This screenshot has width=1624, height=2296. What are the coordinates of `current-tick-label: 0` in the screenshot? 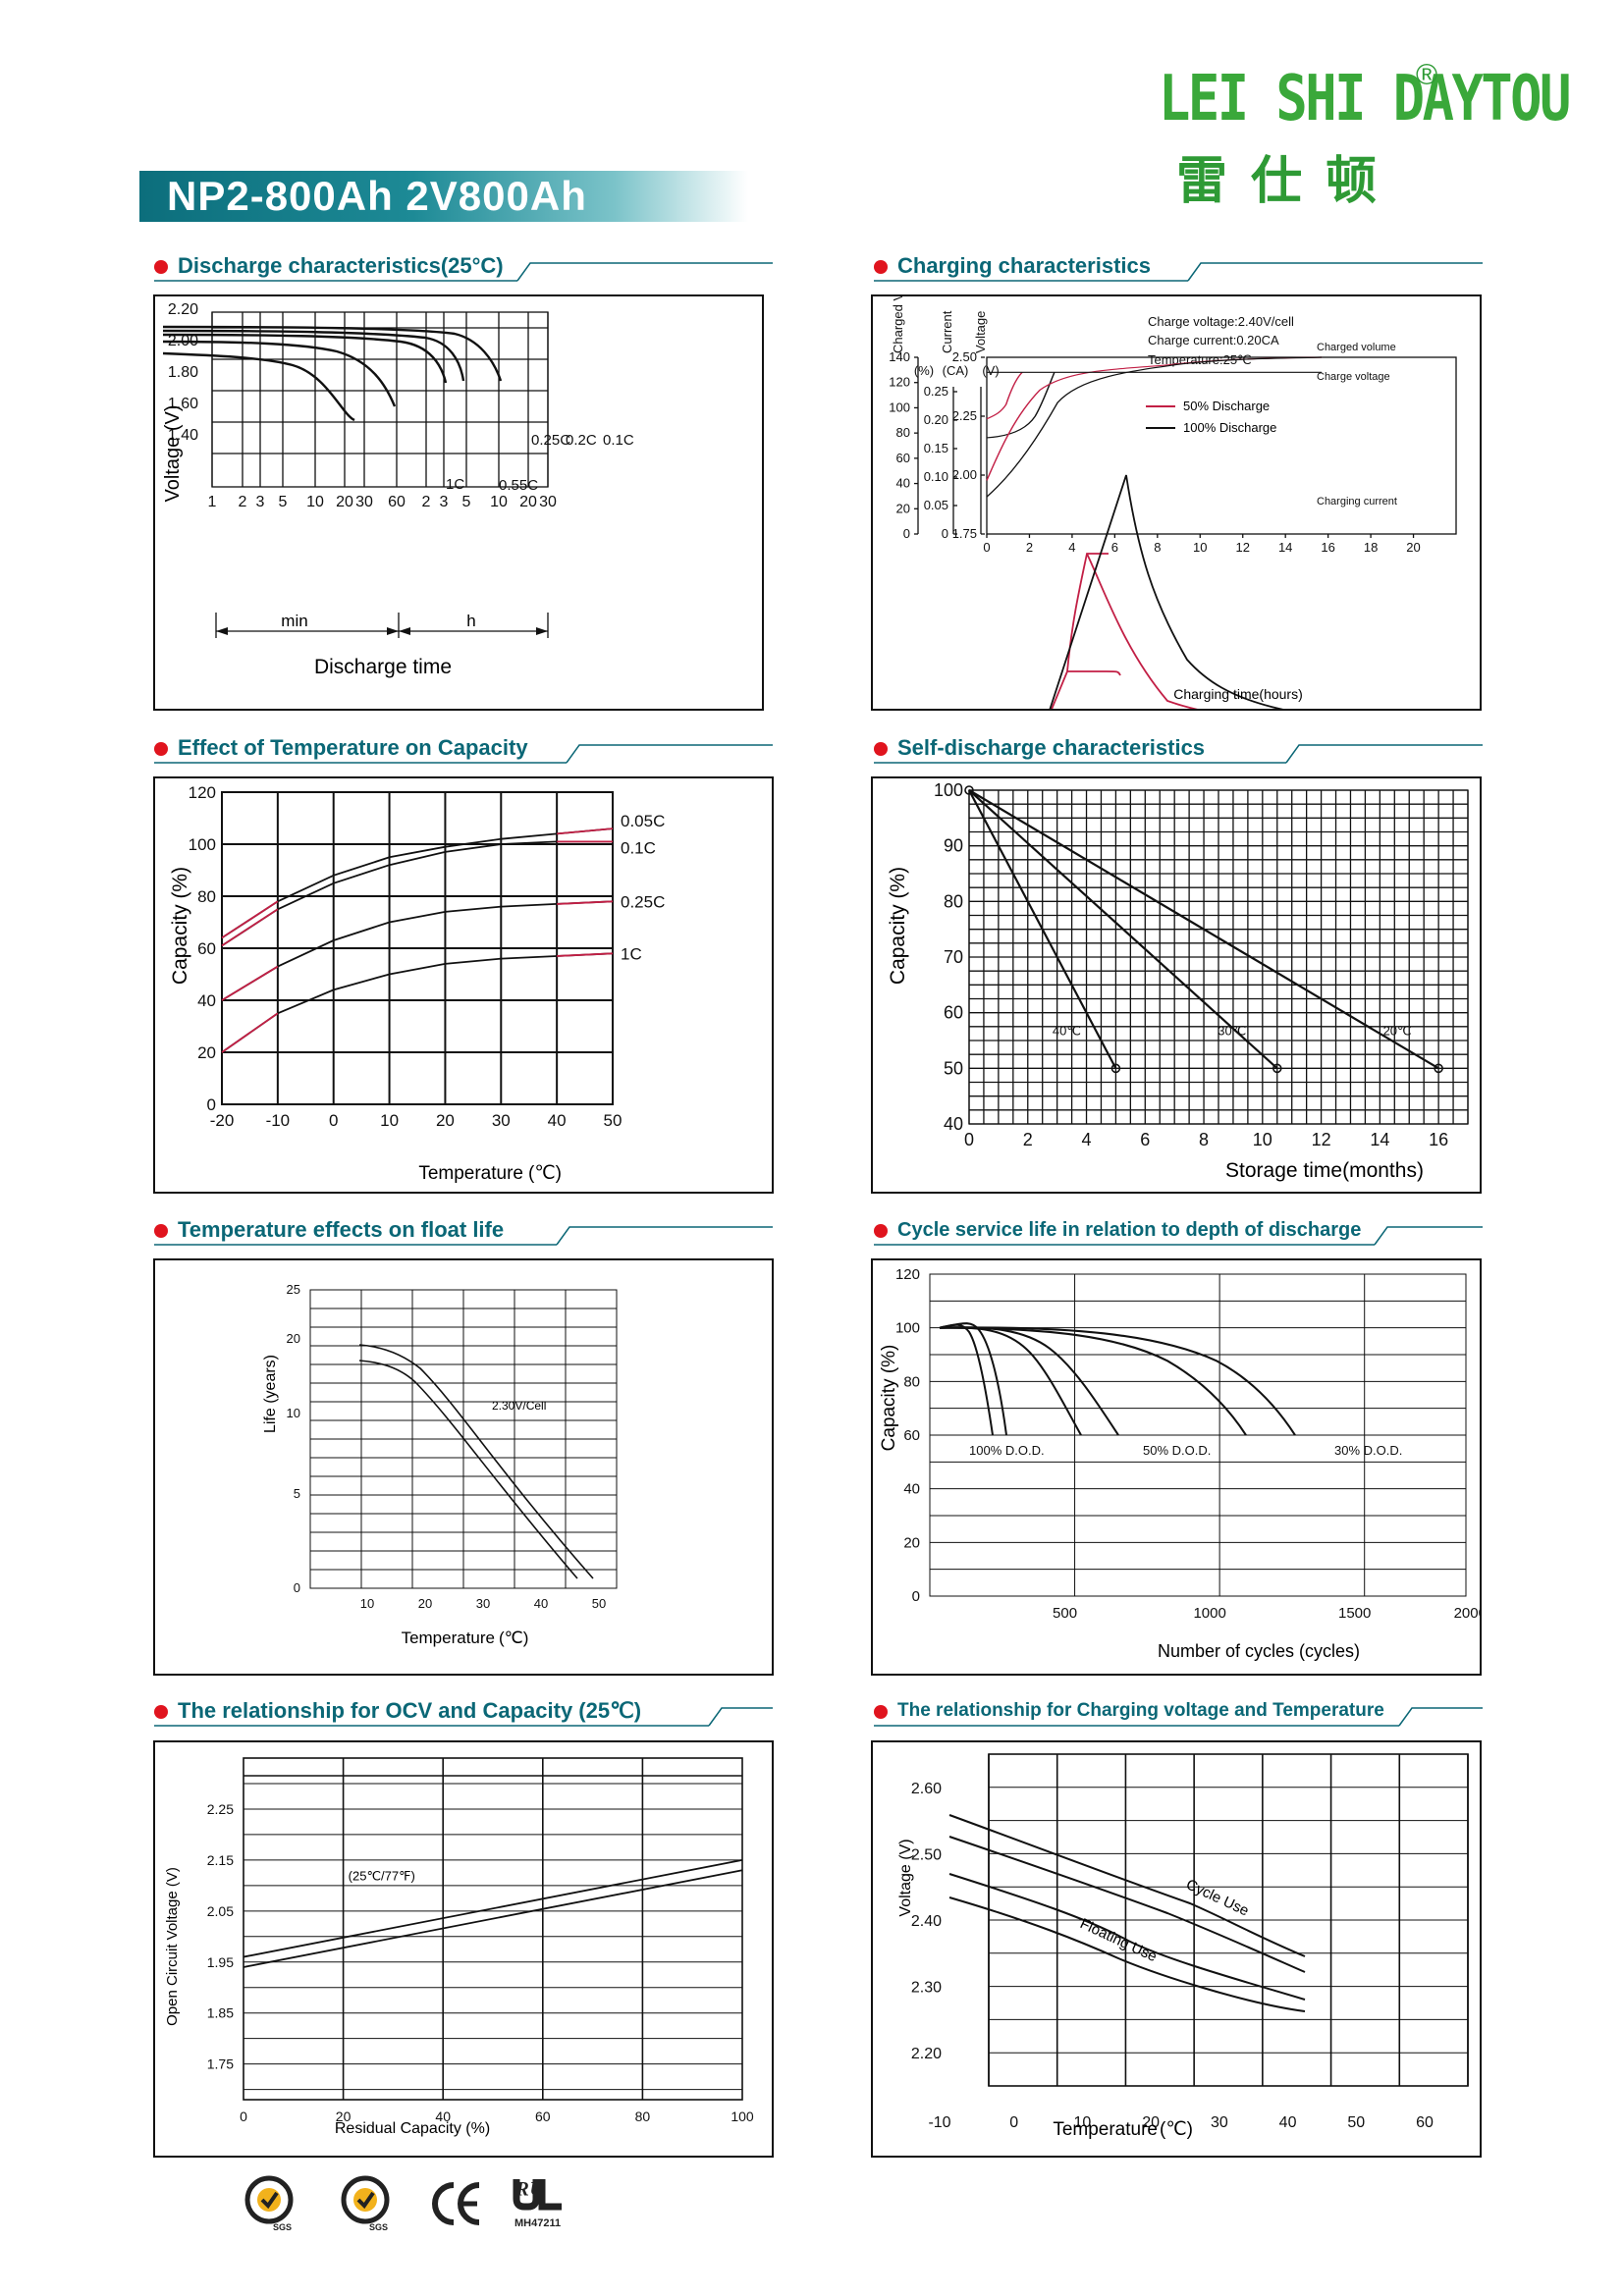 It's located at (945, 533).